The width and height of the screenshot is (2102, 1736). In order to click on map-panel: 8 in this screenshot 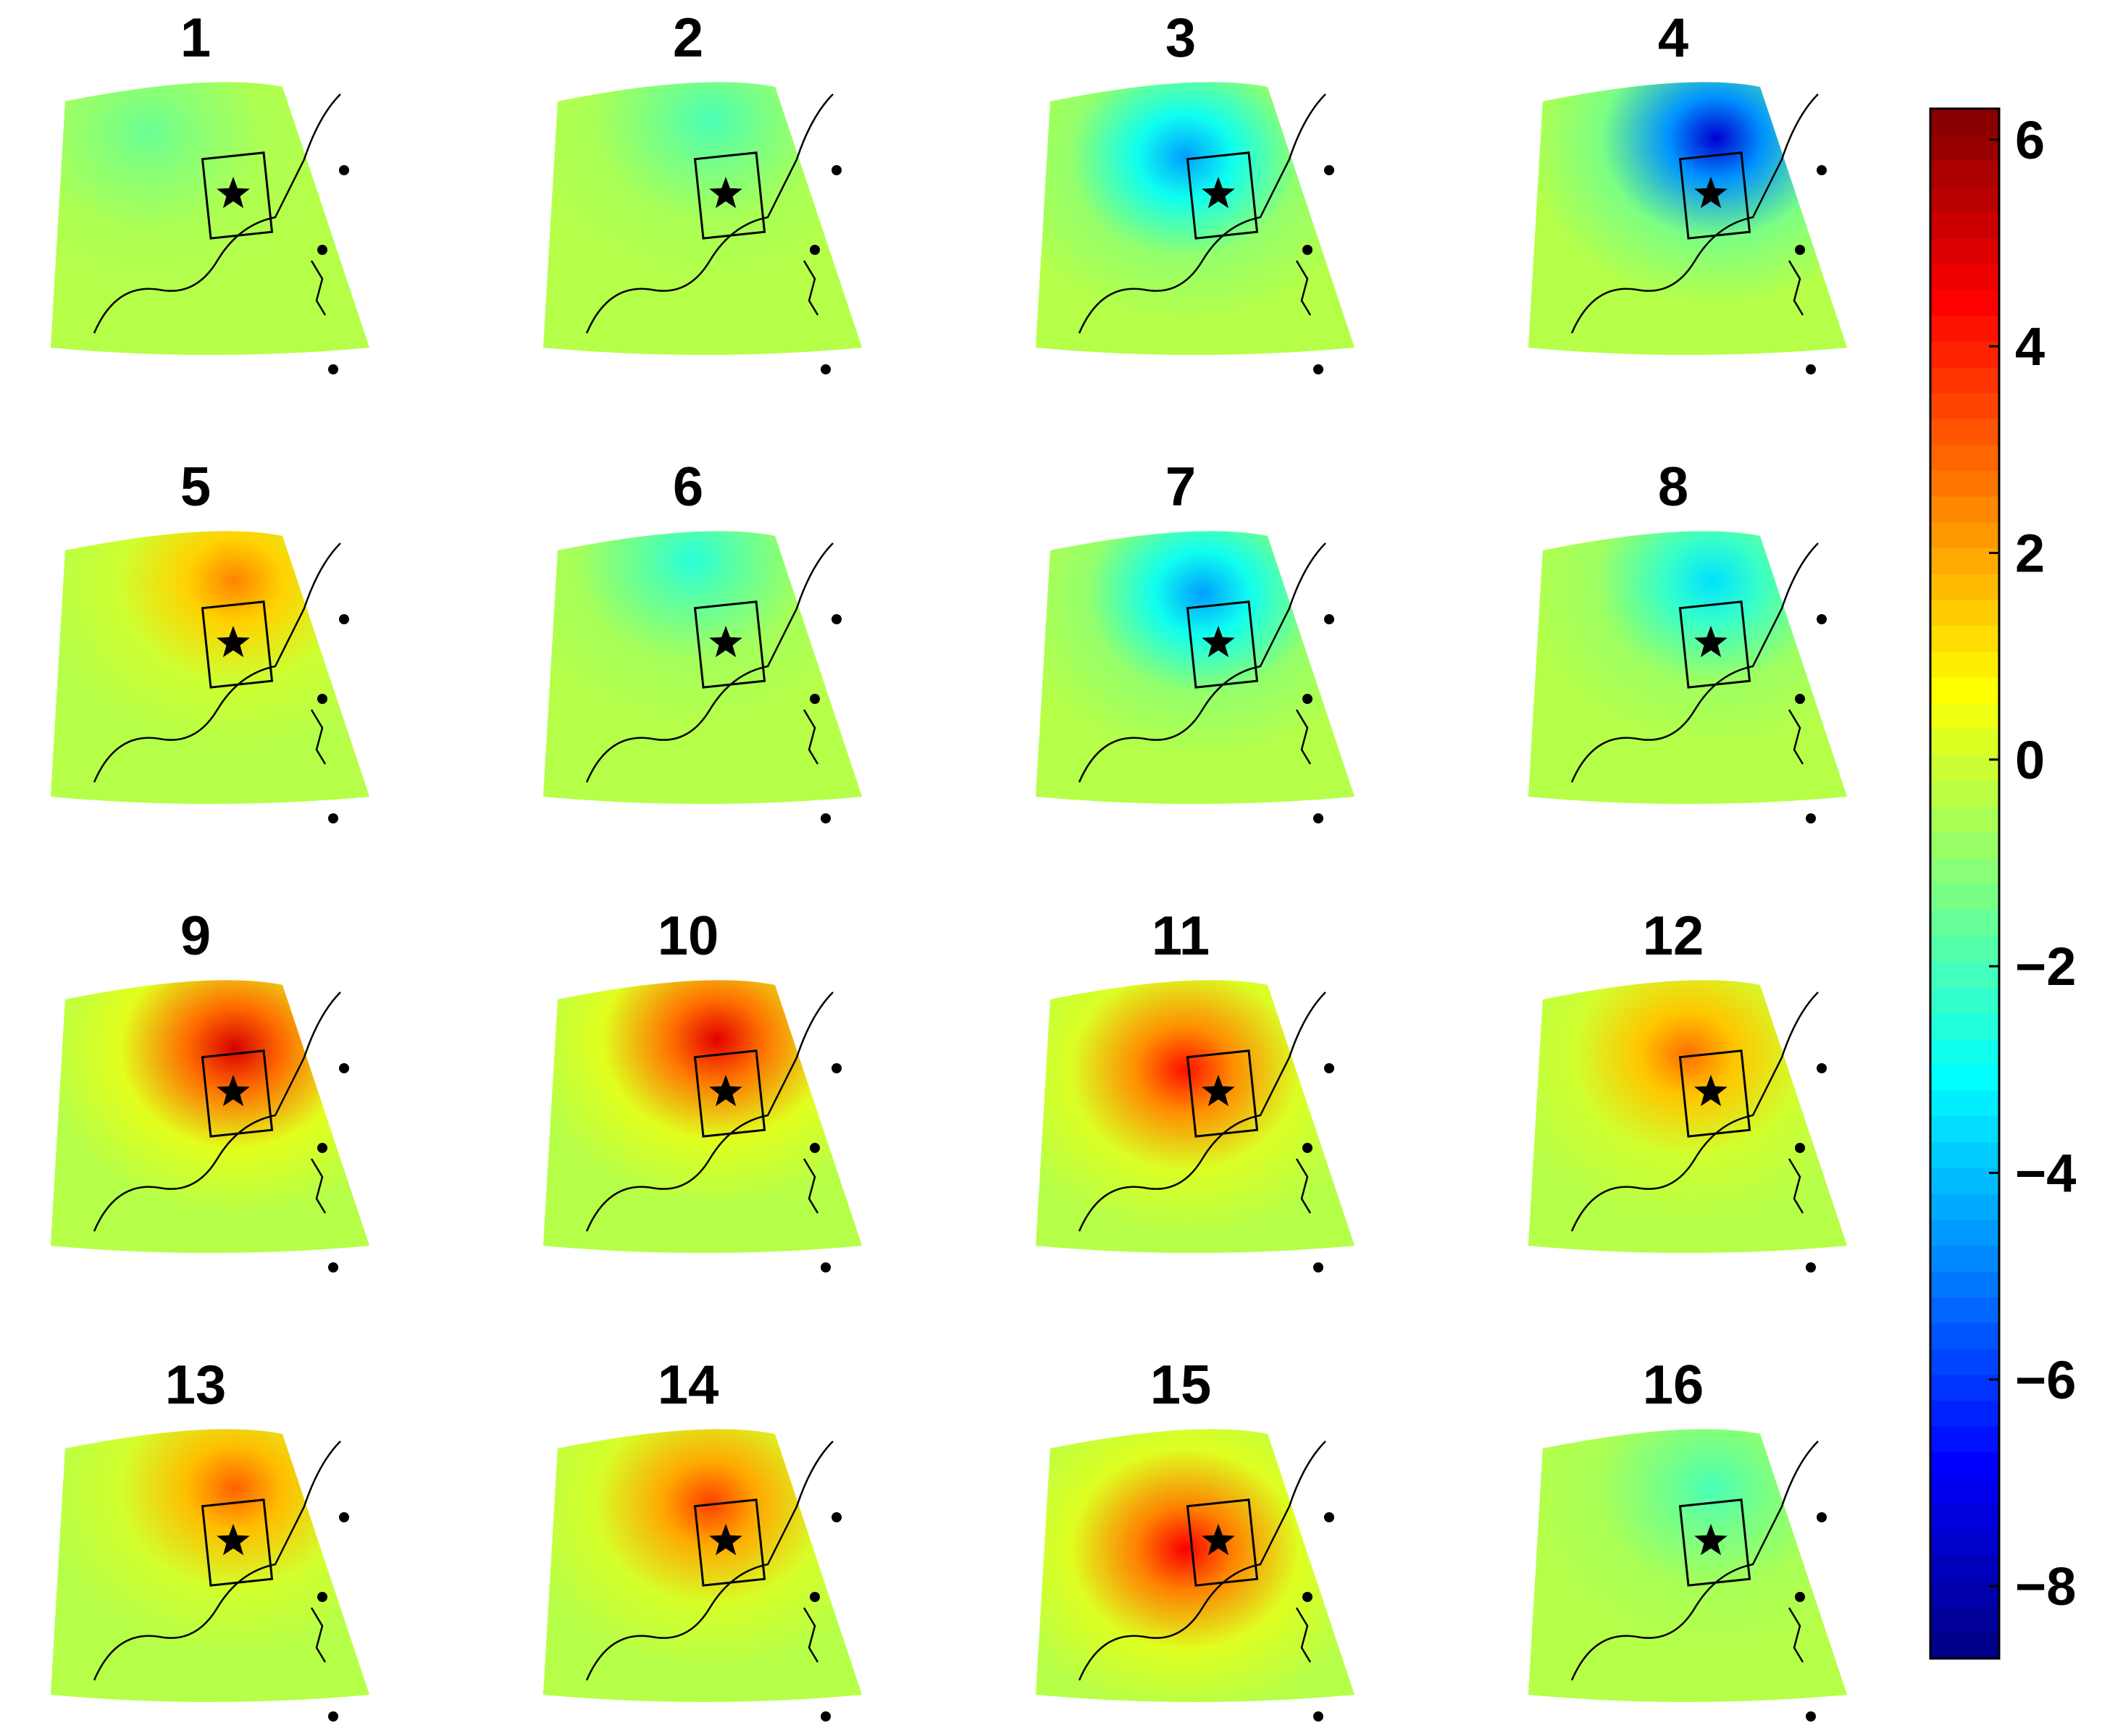, I will do `click(1688, 640)`.